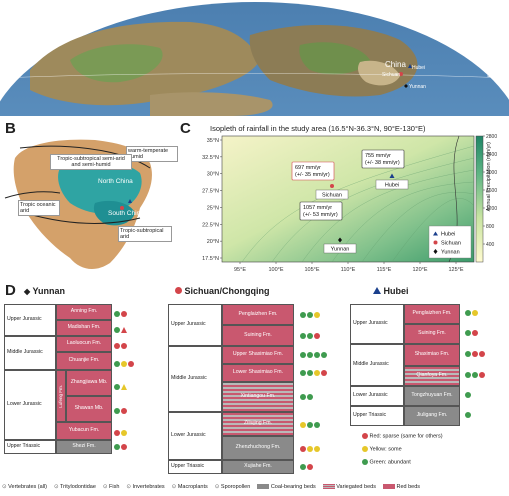  Describe the element at coordinates (432, 376) in the screenshot. I see `unit-cell: Qianfoya Fm.` at that location.